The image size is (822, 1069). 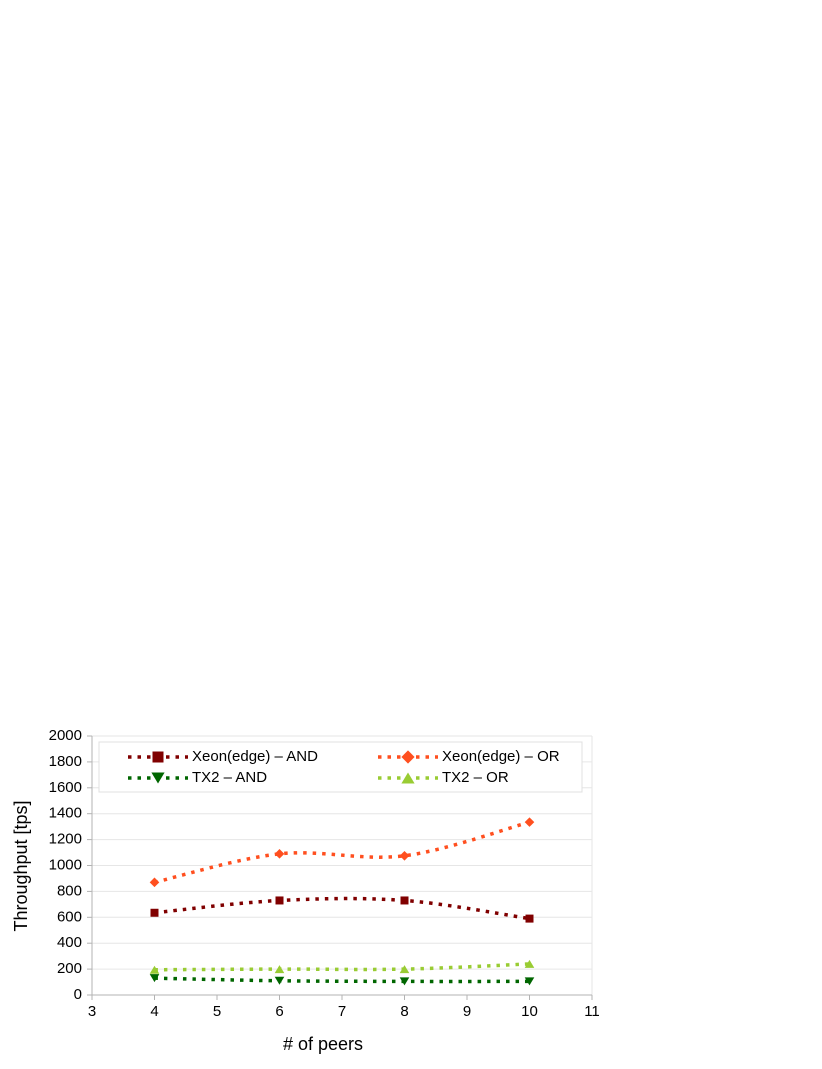 What do you see at coordinates (404, 1011) in the screenshot?
I see `x-tick-label: 8` at bounding box center [404, 1011].